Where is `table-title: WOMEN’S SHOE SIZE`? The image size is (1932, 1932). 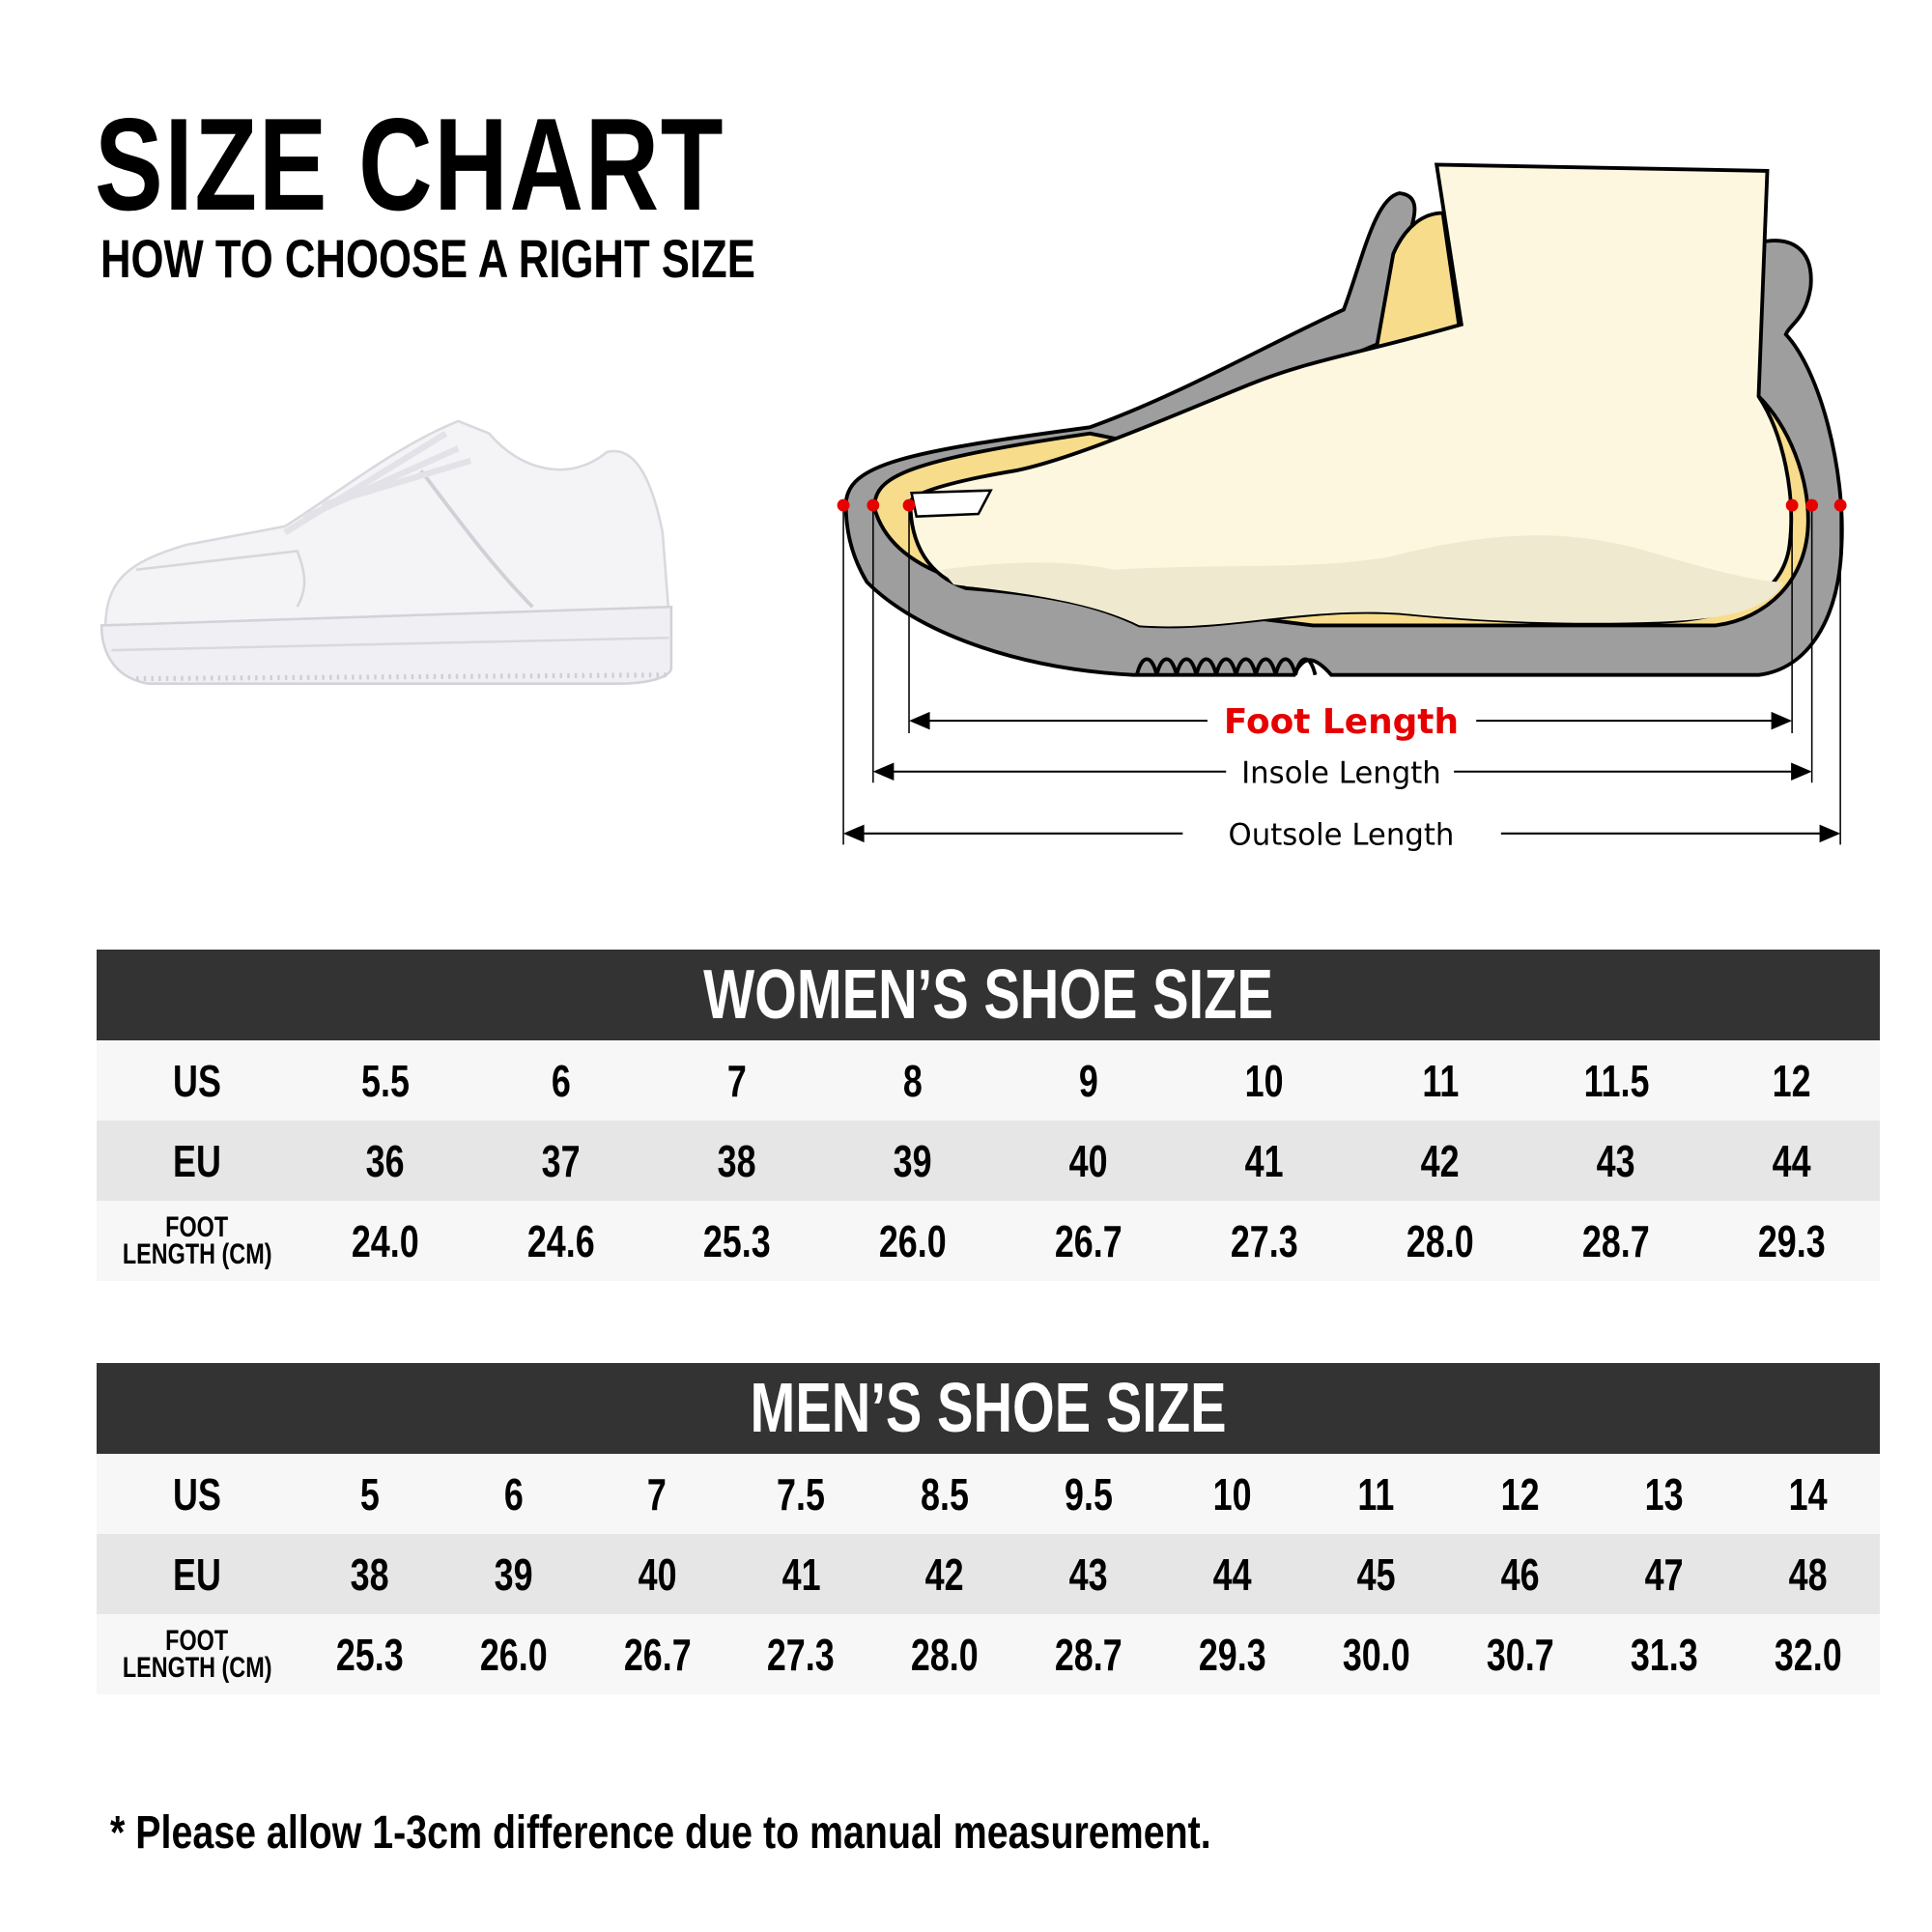 table-title: WOMEN’S SHOE SIZE is located at coordinates (988, 995).